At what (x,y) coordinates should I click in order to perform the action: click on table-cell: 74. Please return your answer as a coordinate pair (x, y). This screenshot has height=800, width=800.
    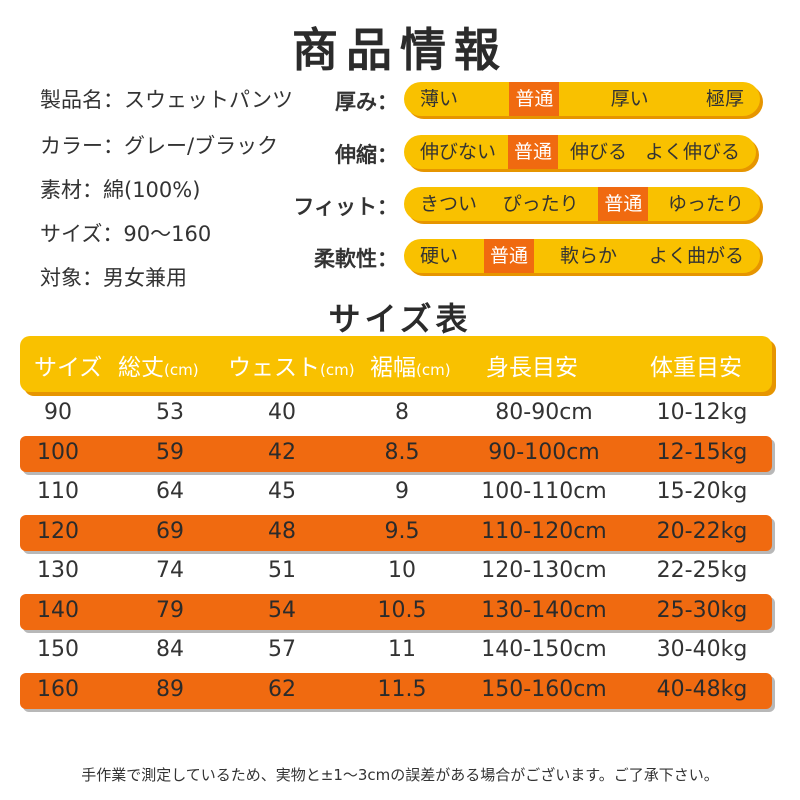
    Looking at the image, I should click on (170, 570).